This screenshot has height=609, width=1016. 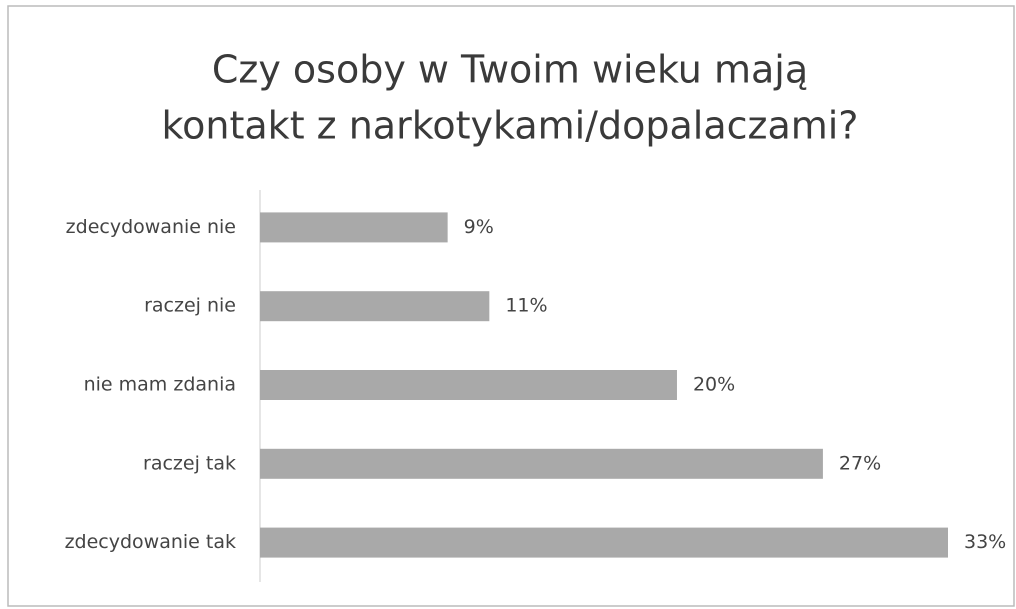 I want to click on chart-title: Czy osoby w Twoim wieku mają, so click(x=510, y=70).